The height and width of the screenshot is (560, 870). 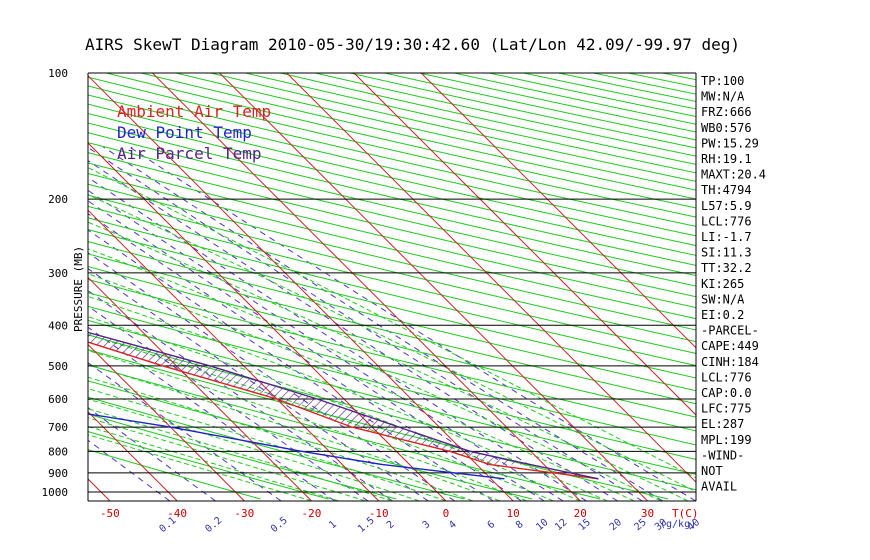 What do you see at coordinates (58, 399) in the screenshot?
I see `pressure-tick-label: 600` at bounding box center [58, 399].